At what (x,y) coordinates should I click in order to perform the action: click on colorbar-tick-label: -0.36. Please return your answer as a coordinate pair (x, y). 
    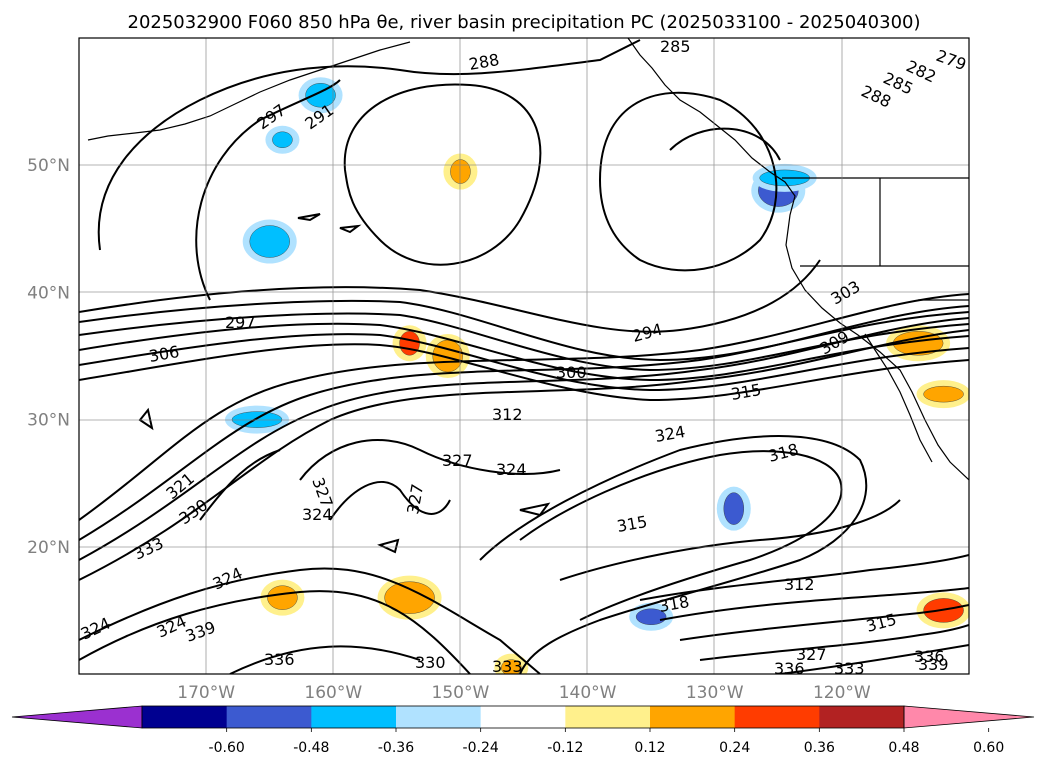
    Looking at the image, I should click on (396, 748).